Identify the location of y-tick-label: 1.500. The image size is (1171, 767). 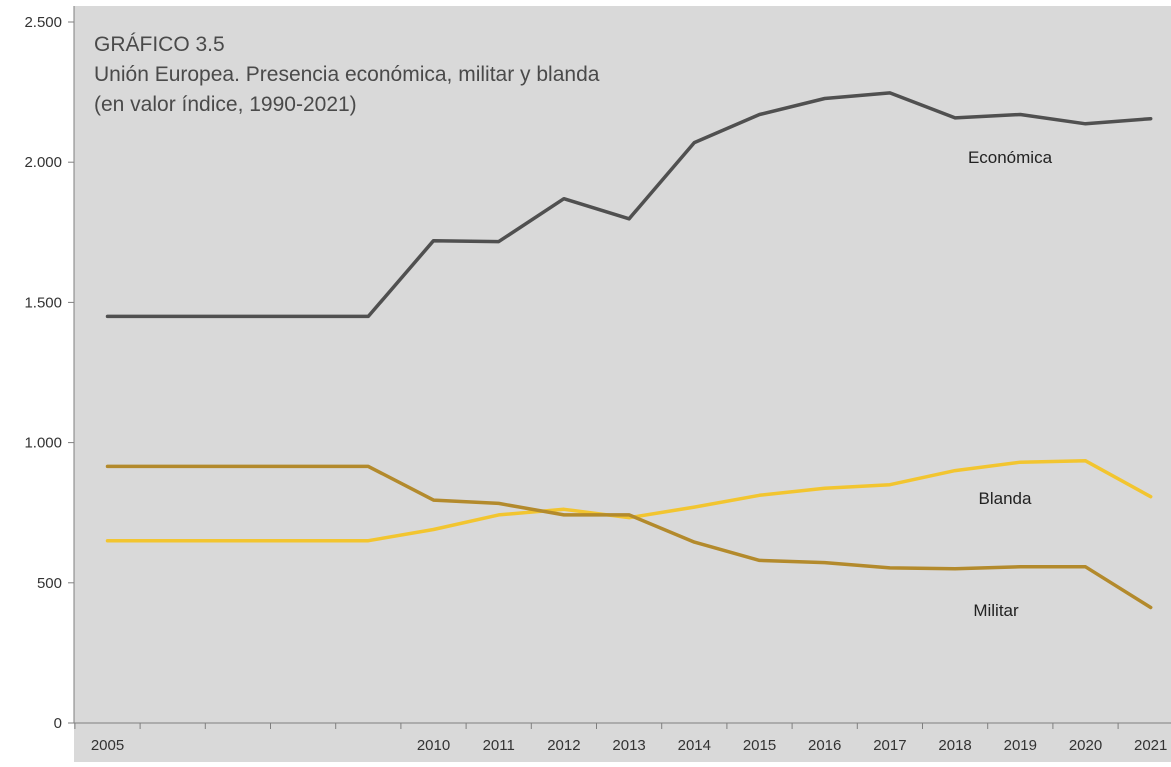
(43, 302).